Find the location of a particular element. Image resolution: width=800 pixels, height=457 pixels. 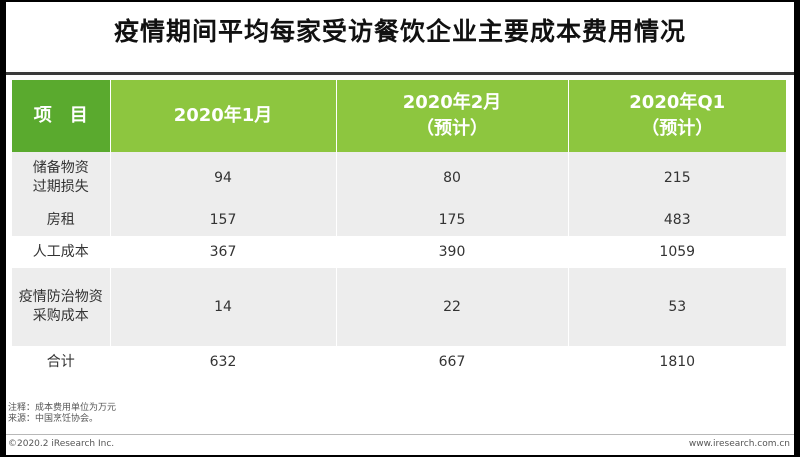

website-link: www.iresearch.com.cn is located at coordinates (739, 444).